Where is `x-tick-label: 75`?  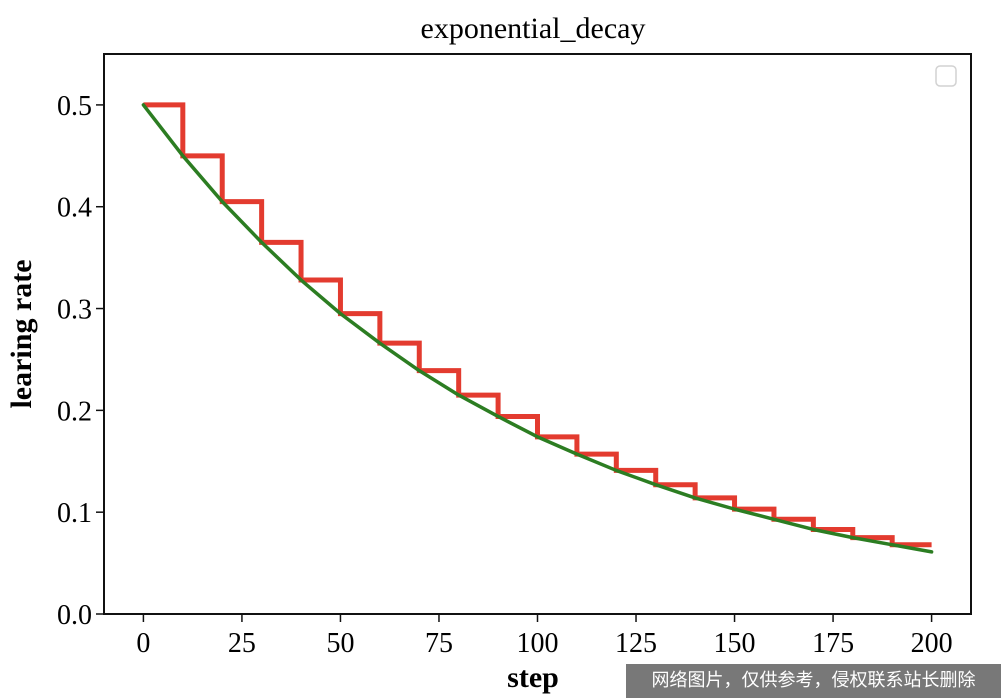
x-tick-label: 75 is located at coordinates (439, 643).